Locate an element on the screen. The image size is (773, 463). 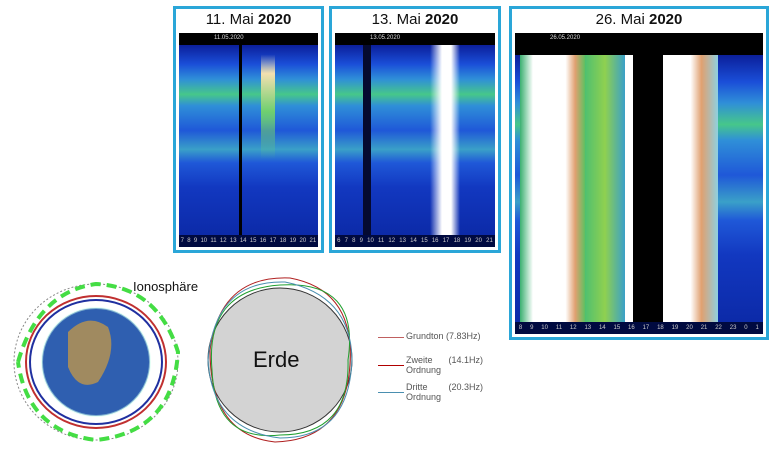
tick-label: 1 is located at coordinates (757, 328).